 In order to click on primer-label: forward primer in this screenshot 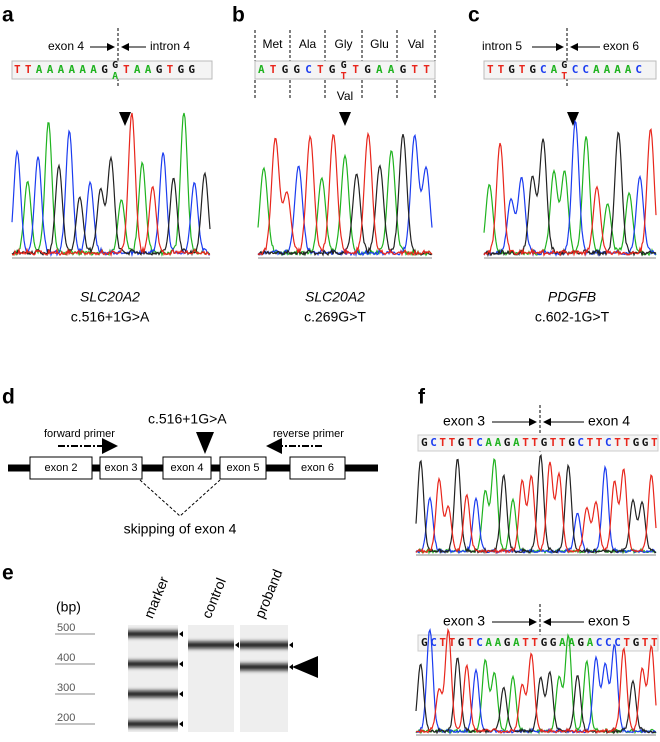, I will do `click(79, 434)`.